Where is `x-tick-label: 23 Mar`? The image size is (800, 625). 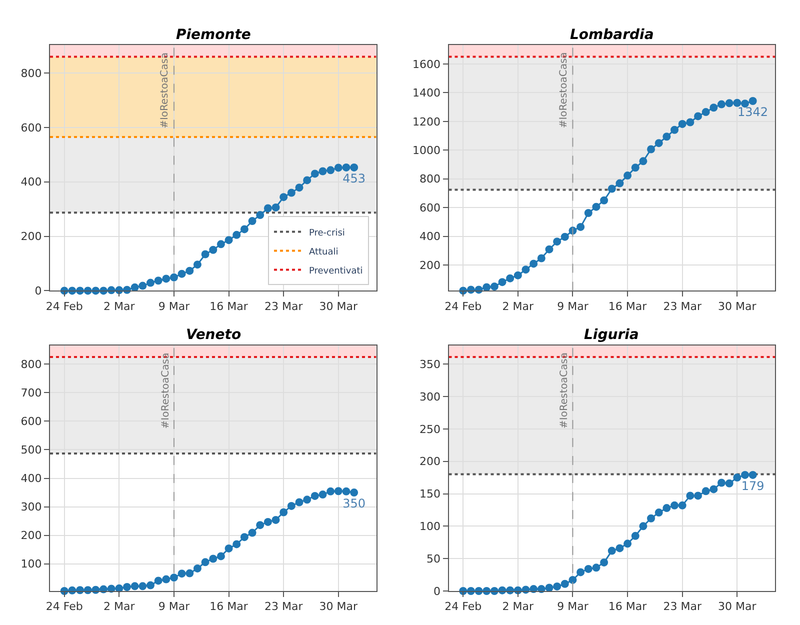
x-tick-label: 23 Mar is located at coordinates (682, 607).